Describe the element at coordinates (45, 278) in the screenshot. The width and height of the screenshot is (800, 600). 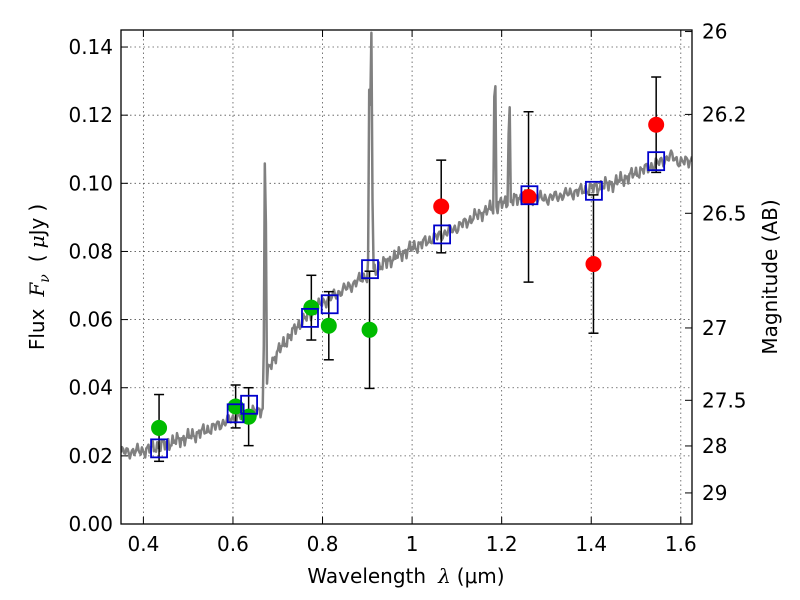
I see `y-axis-title-subscript: ν` at that location.